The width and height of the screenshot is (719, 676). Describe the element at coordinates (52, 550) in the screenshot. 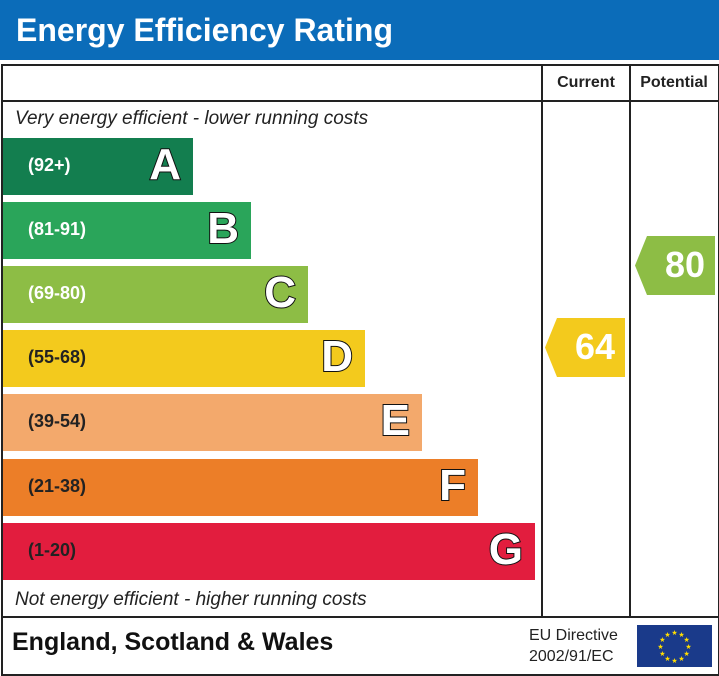

I see `band-range: (1-20)` at that location.